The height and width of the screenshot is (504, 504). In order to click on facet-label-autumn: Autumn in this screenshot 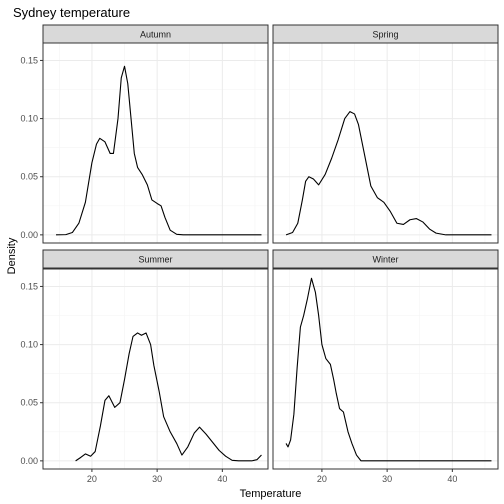, I will do `click(155, 35)`.